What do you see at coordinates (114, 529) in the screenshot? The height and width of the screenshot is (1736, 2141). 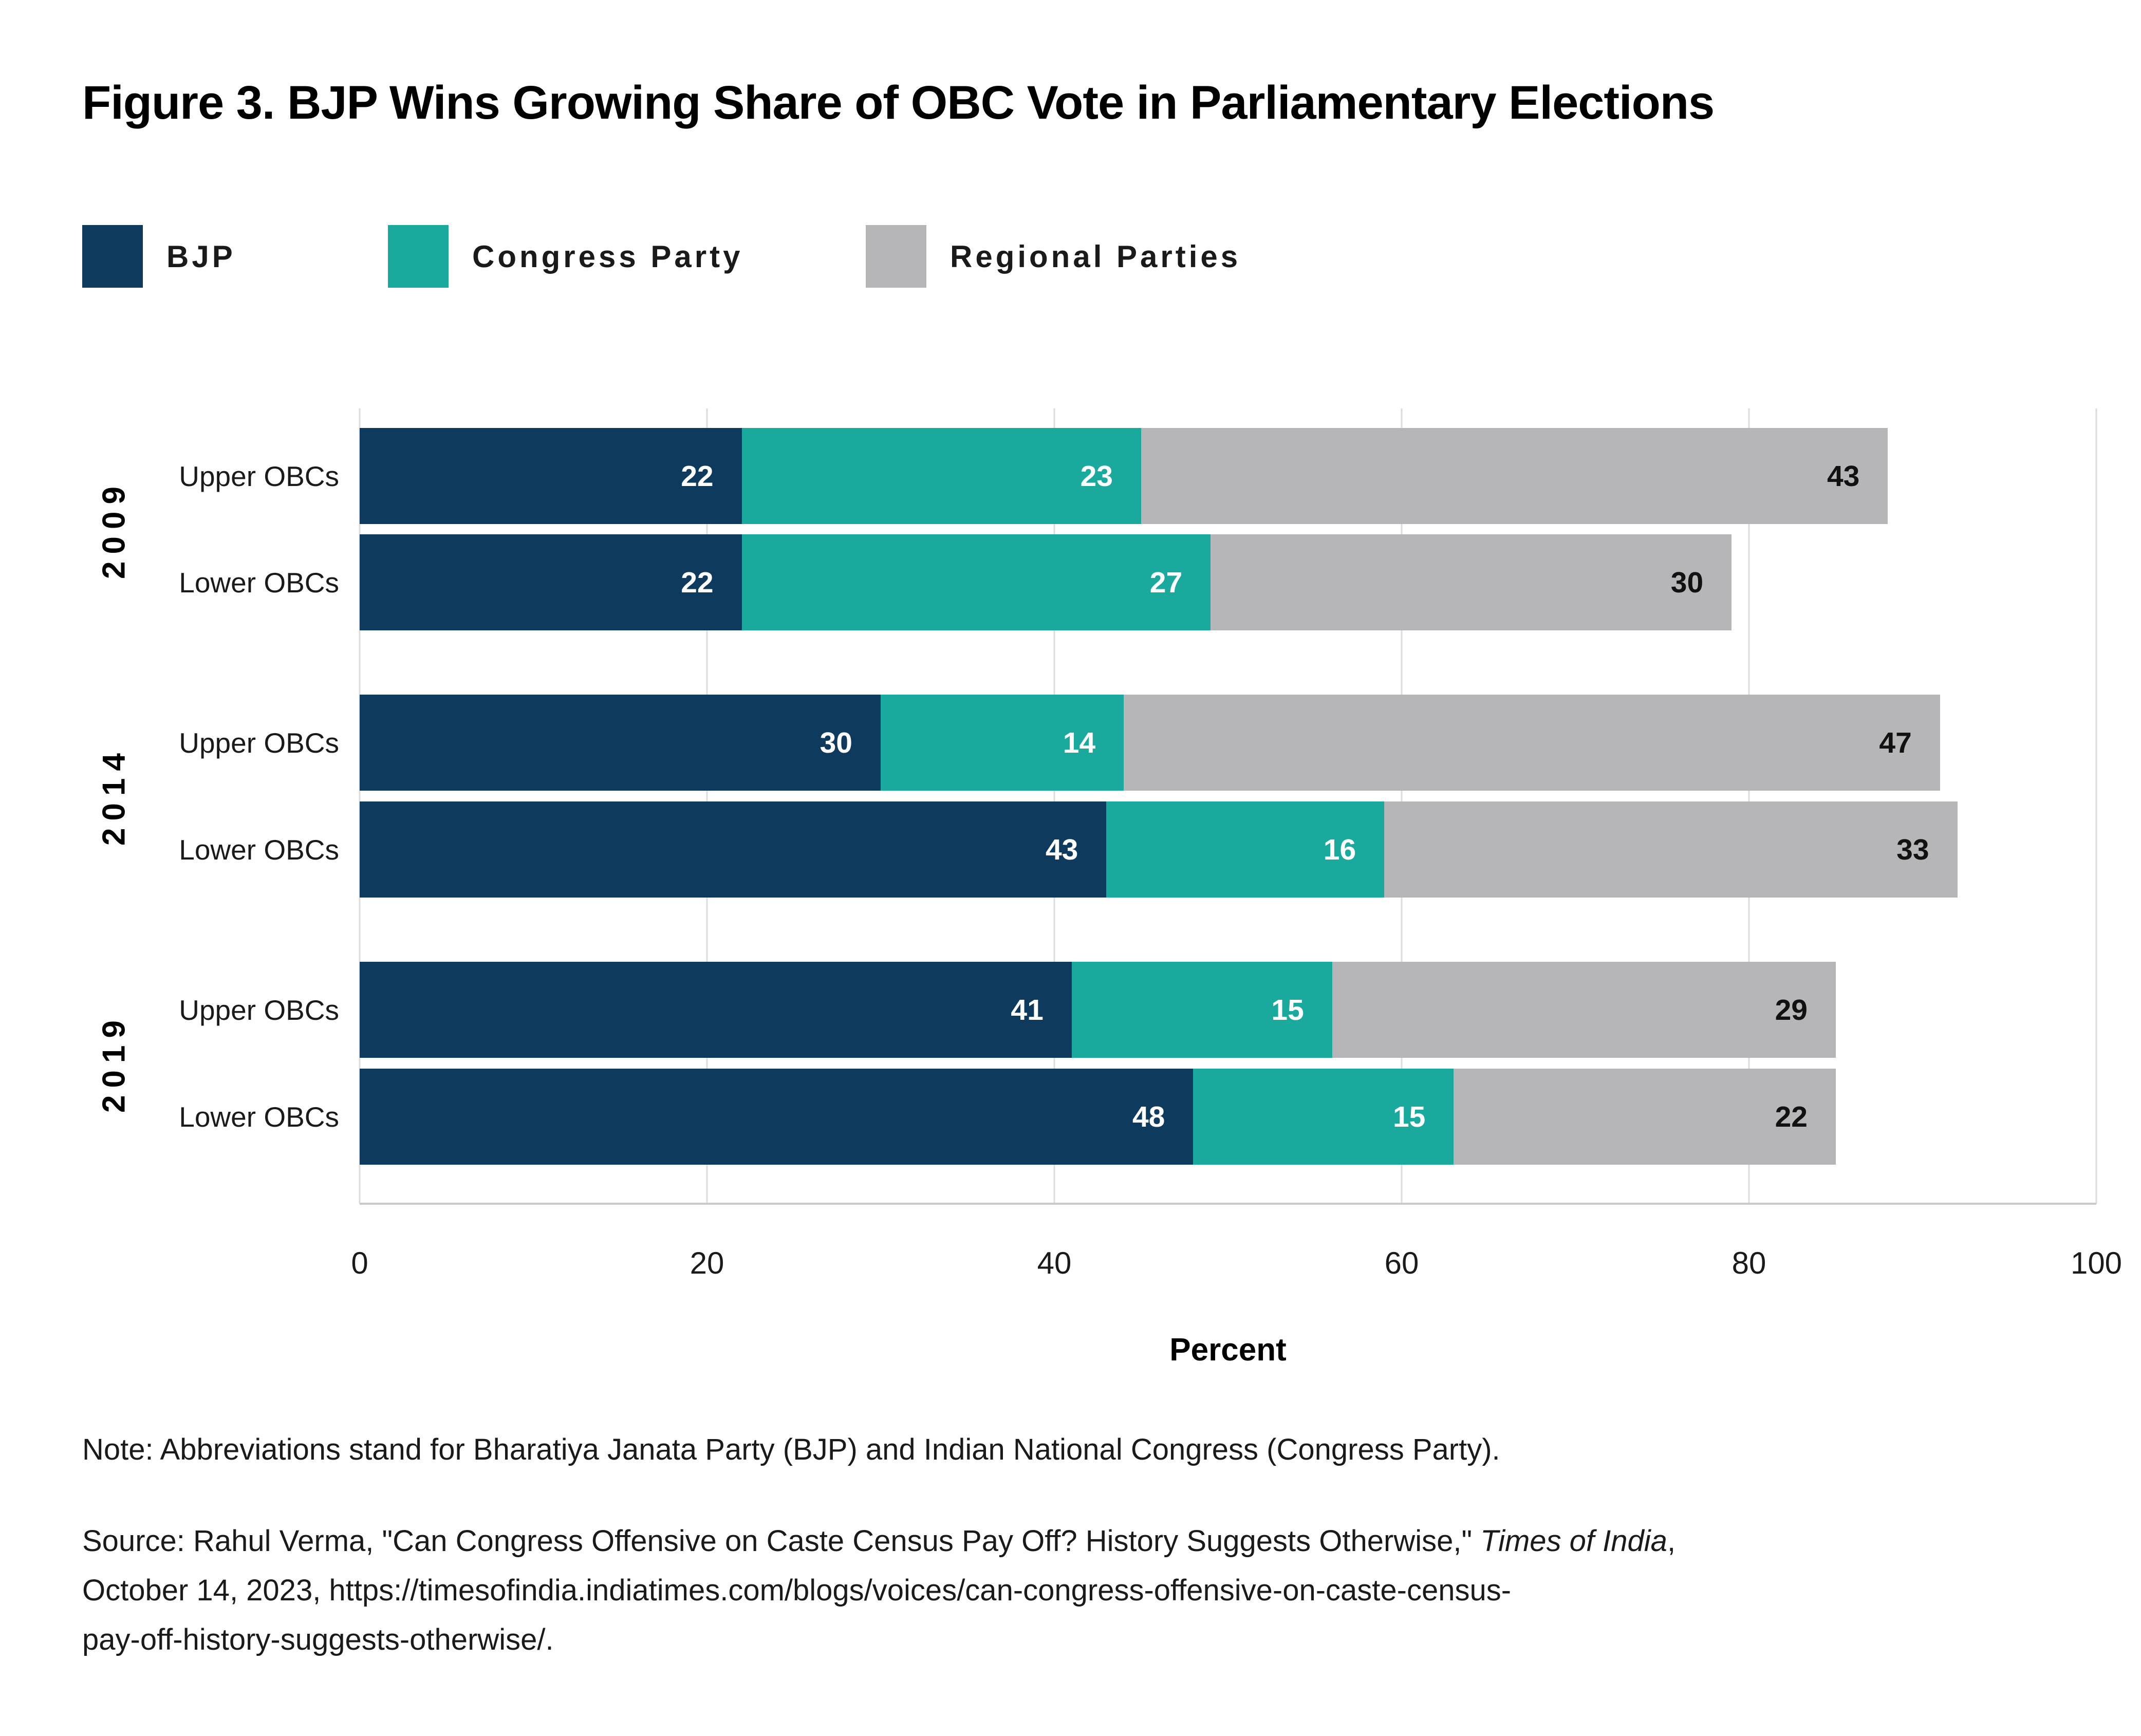 I see `year-label-2009: 2009` at bounding box center [114, 529].